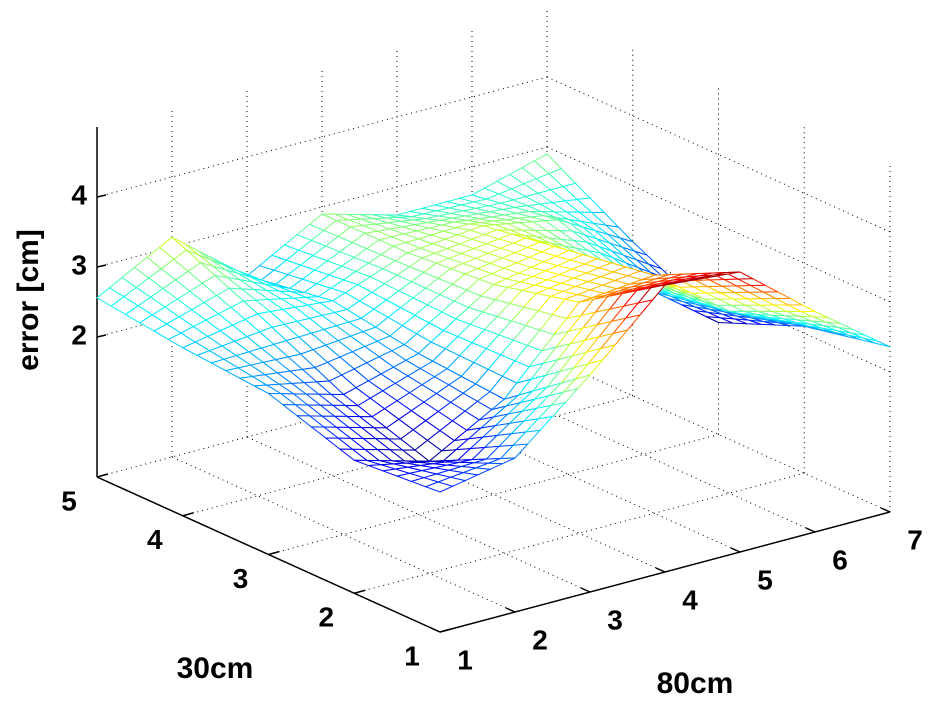 The width and height of the screenshot is (930, 702). I want to click on x-tick-label: 5, so click(765, 579).